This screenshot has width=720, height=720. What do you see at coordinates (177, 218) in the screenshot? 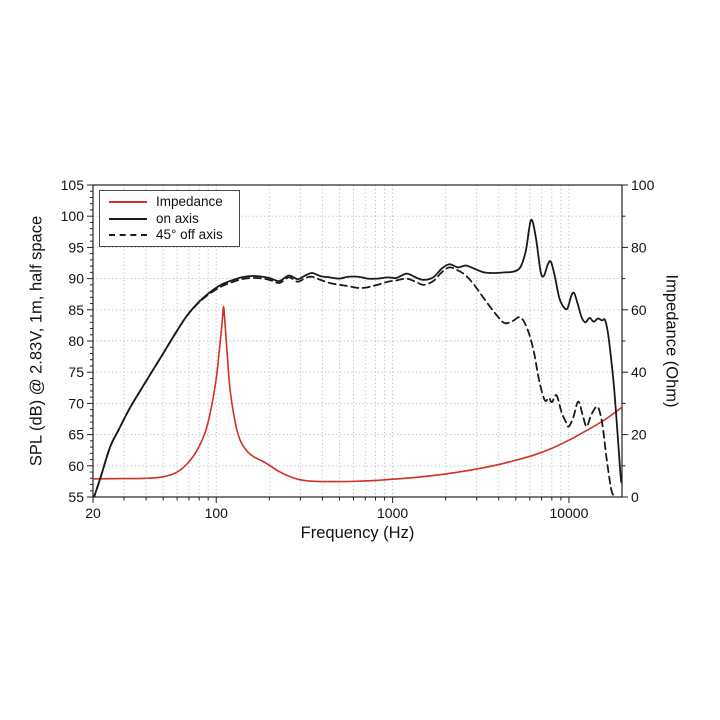
I see `legend-label-on-axis: on axis` at bounding box center [177, 218].